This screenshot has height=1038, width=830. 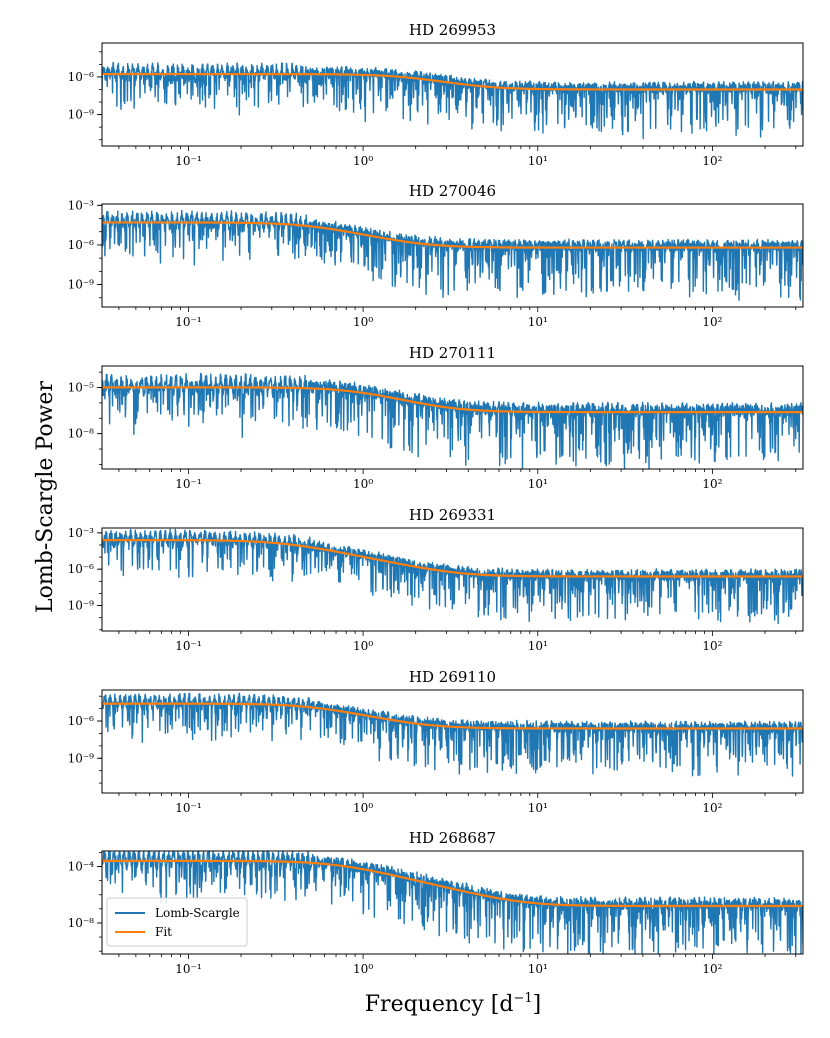 I want to click on legend: Lomb-Scargle Fit, so click(x=177, y=922).